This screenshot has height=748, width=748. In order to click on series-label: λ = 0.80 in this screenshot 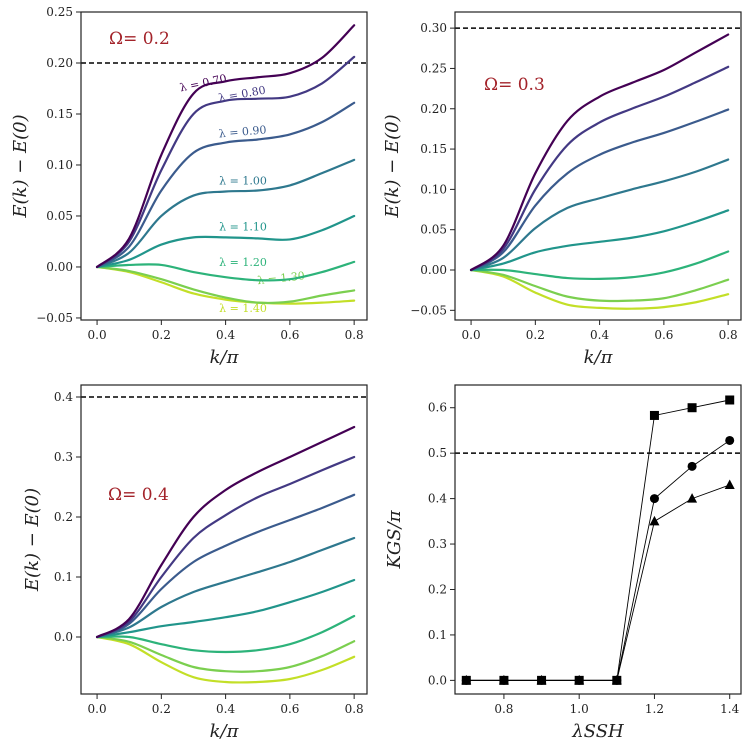, I will do `click(241, 94)`.